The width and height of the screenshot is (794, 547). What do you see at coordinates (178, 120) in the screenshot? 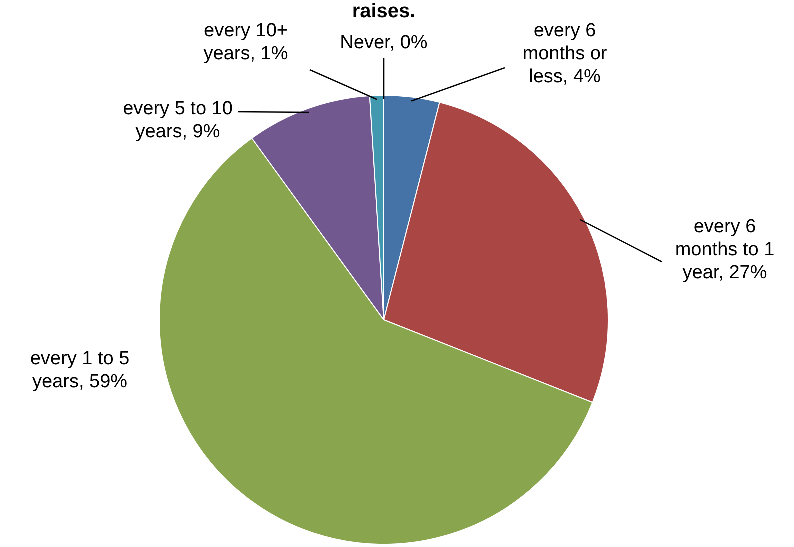
I see `slice-label: every 5 to 10 years, 9%` at bounding box center [178, 120].